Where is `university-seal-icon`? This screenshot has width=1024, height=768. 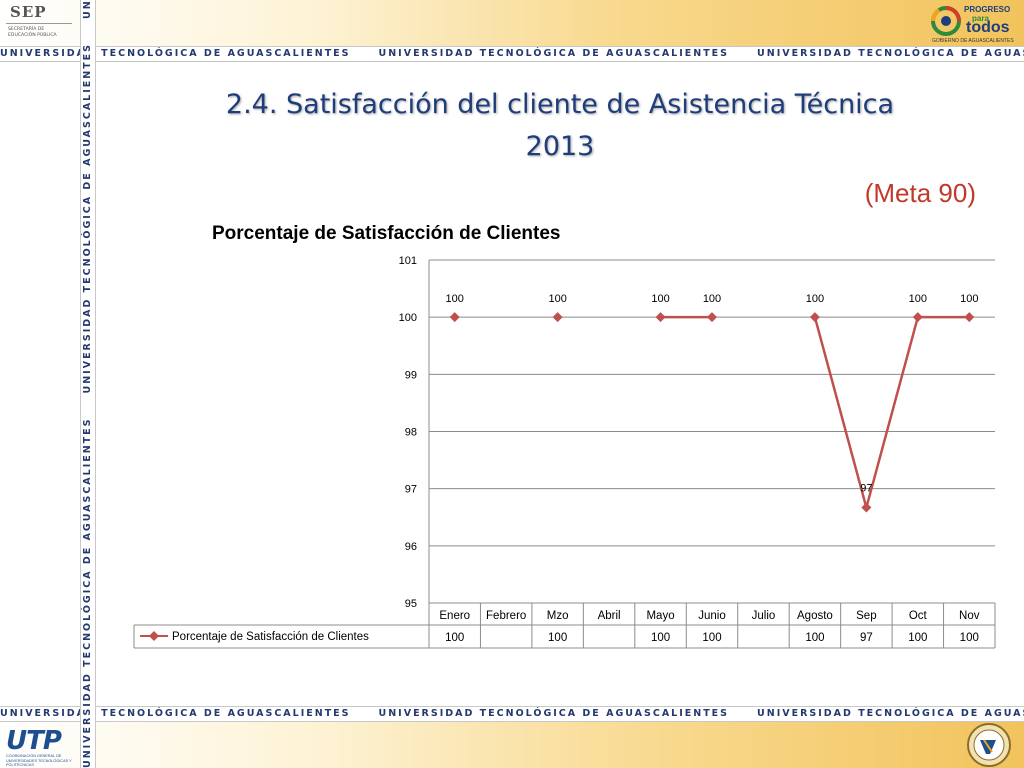
university-seal-icon is located at coordinates (989, 745).